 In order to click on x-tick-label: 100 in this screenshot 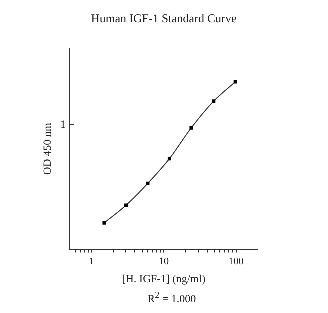, I will do `click(236, 262)`.